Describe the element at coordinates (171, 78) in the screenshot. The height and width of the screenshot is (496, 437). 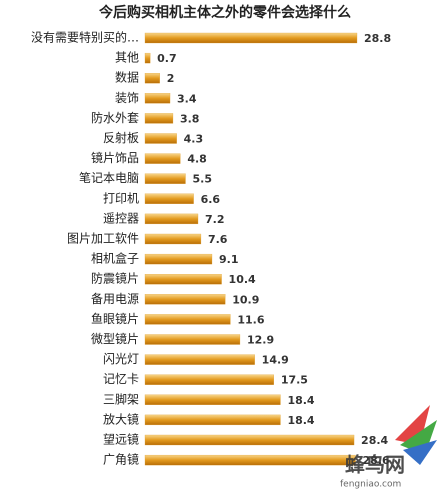
I see `value-label: 2` at that location.